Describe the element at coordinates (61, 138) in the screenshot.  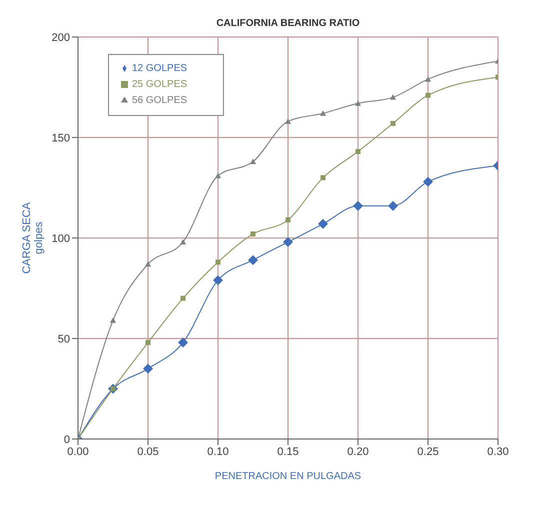
I see `y-tick-label: 150` at that location.